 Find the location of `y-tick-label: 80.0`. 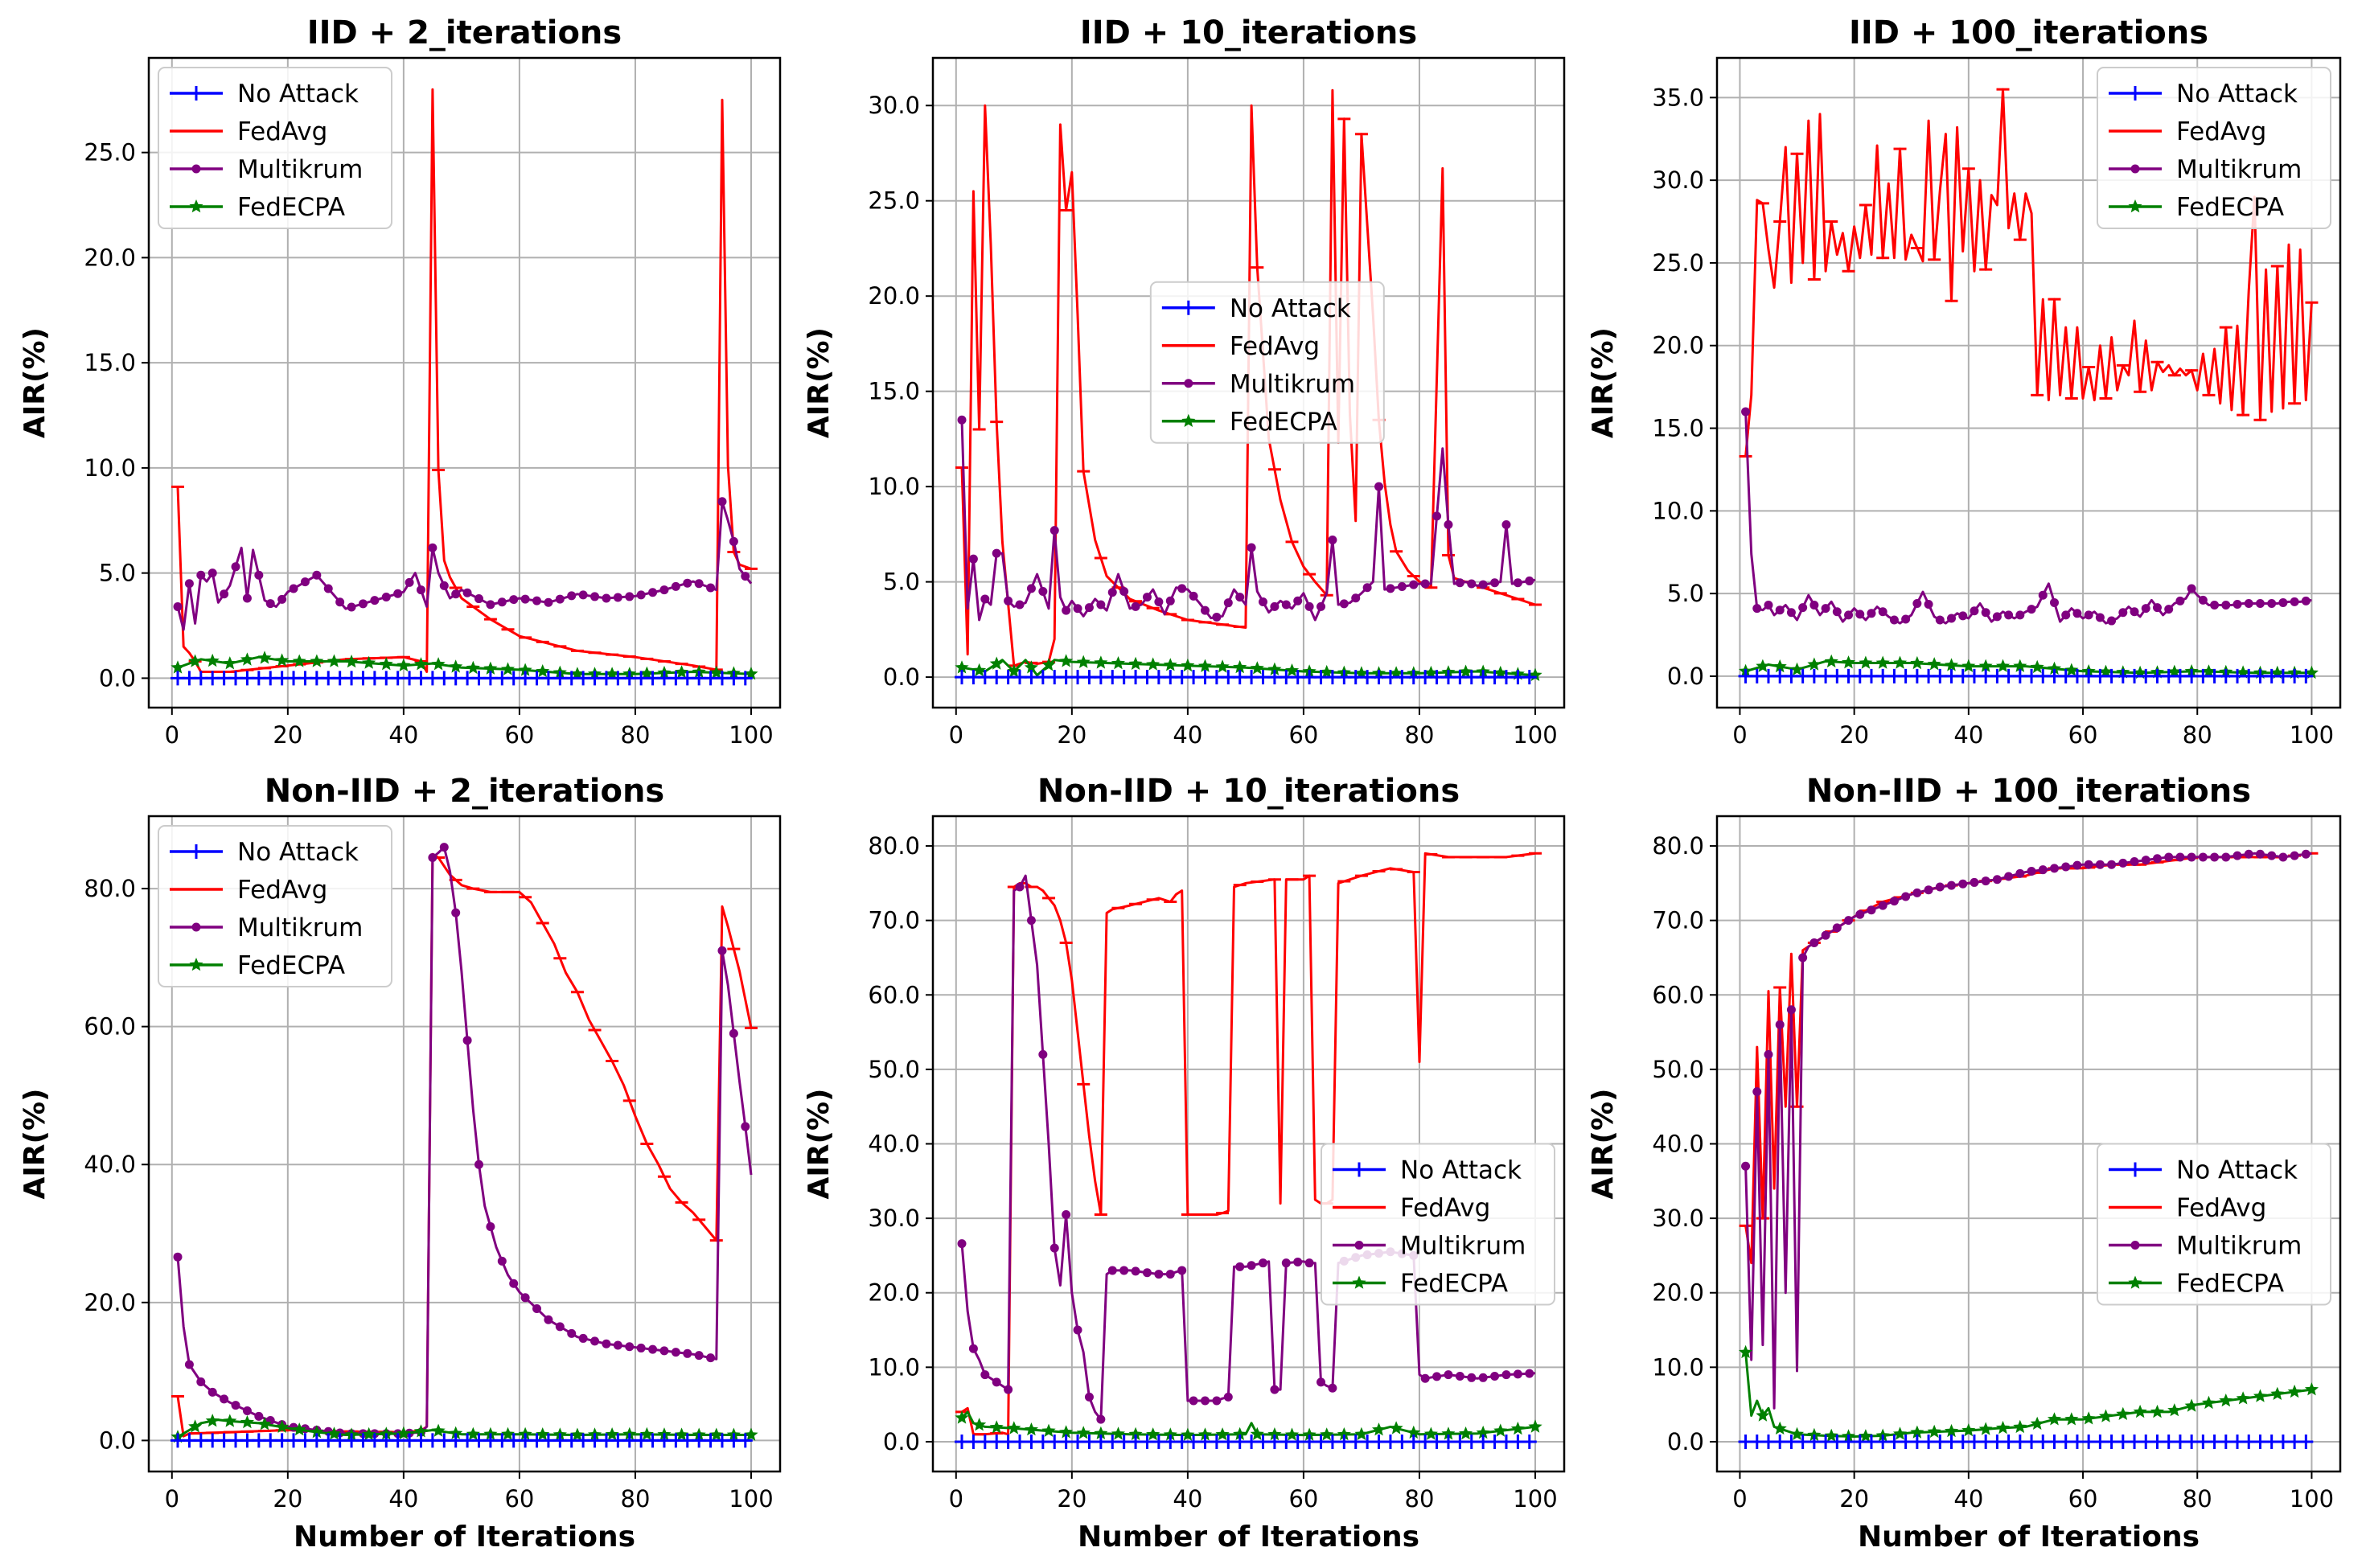

y-tick-label: 80.0 is located at coordinates (1678, 846).